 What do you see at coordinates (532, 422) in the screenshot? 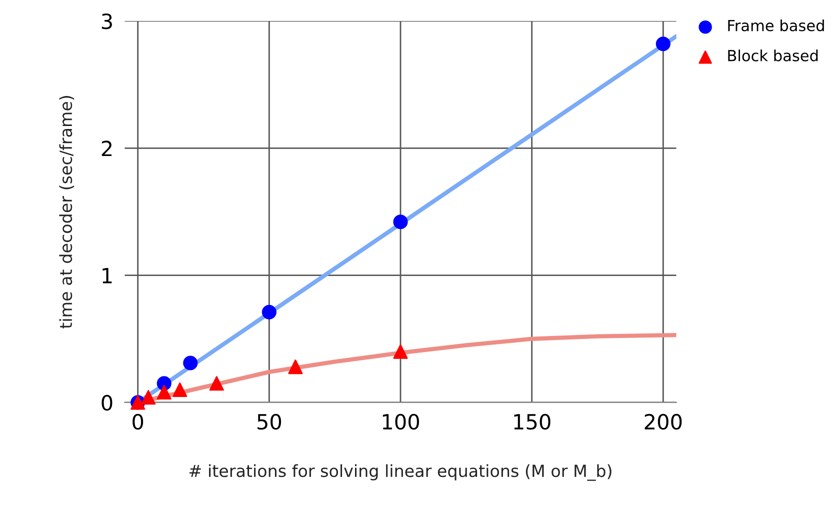
I see `x-tick-label: 150` at bounding box center [532, 422].